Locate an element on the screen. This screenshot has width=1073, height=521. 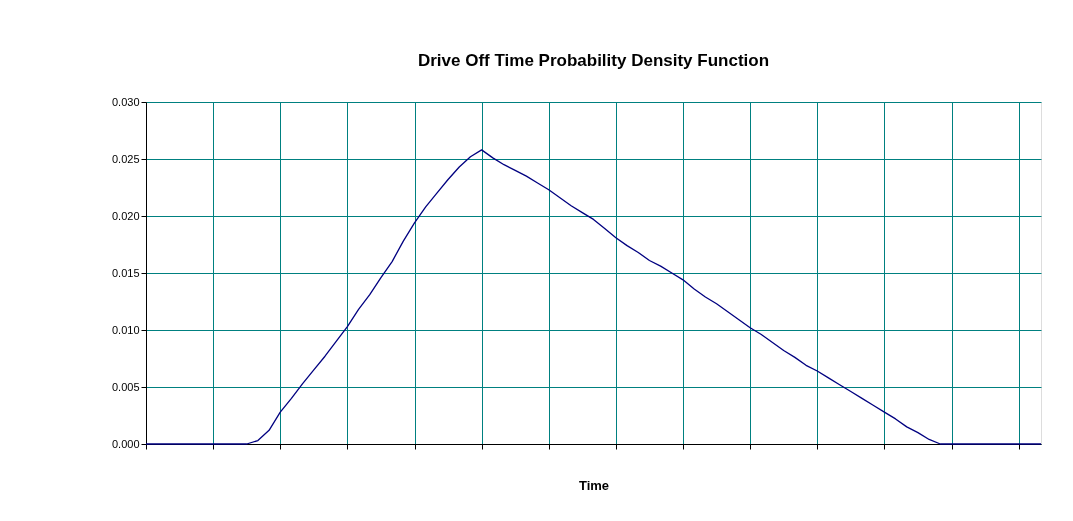
y-tick-label: 0.000 is located at coordinates (125, 443).